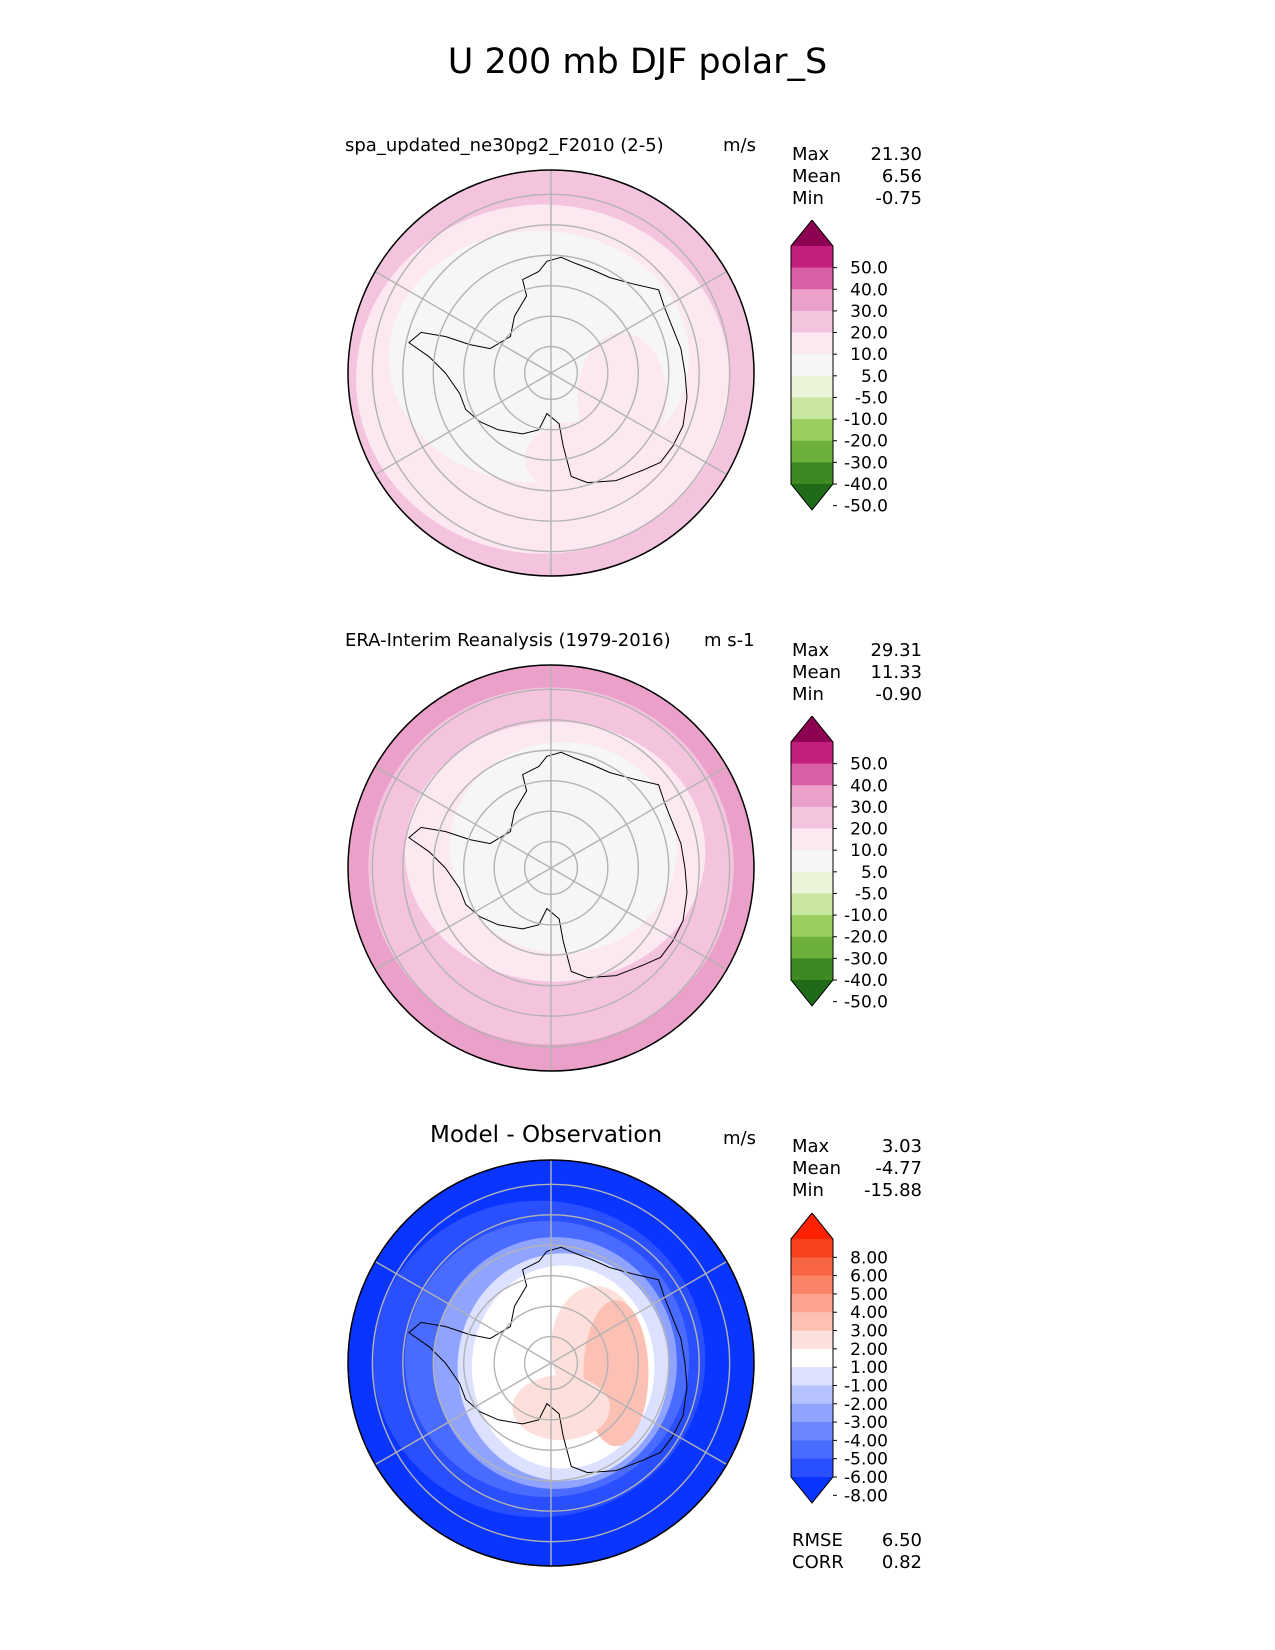  Describe the element at coordinates (508, 640) in the screenshot. I see `panel-2-title: ERA-Interim Reanalysis (1979-2016)` at that location.